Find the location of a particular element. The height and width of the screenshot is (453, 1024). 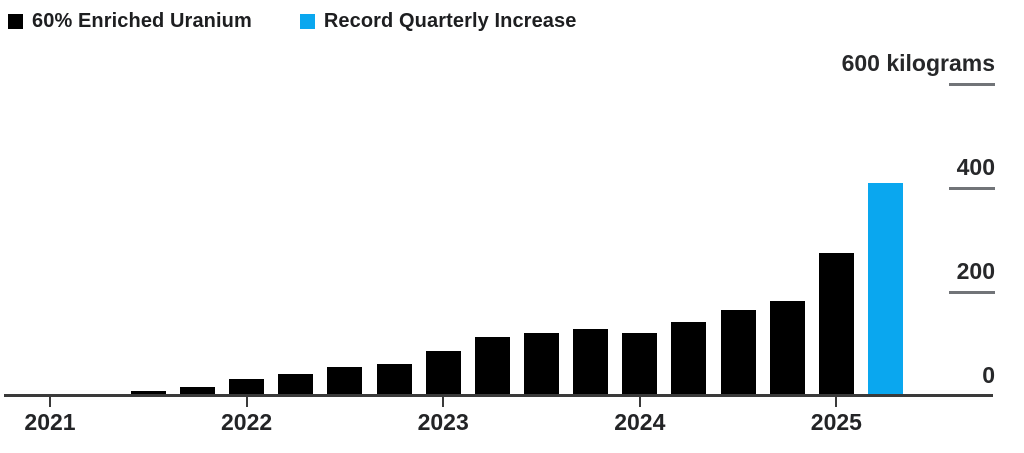

bar-2023-q3 is located at coordinates (541, 364).